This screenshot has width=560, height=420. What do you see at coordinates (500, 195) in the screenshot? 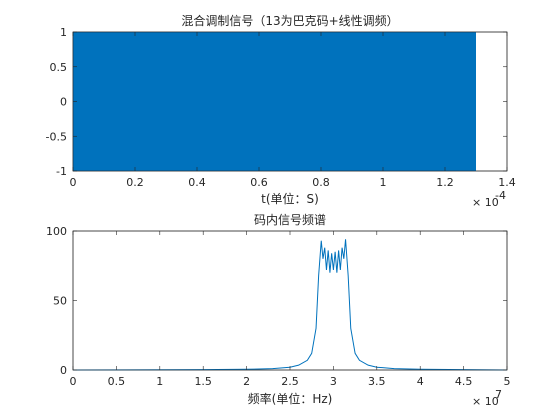
I see `x-axis-exponent-power: -4` at bounding box center [500, 195].